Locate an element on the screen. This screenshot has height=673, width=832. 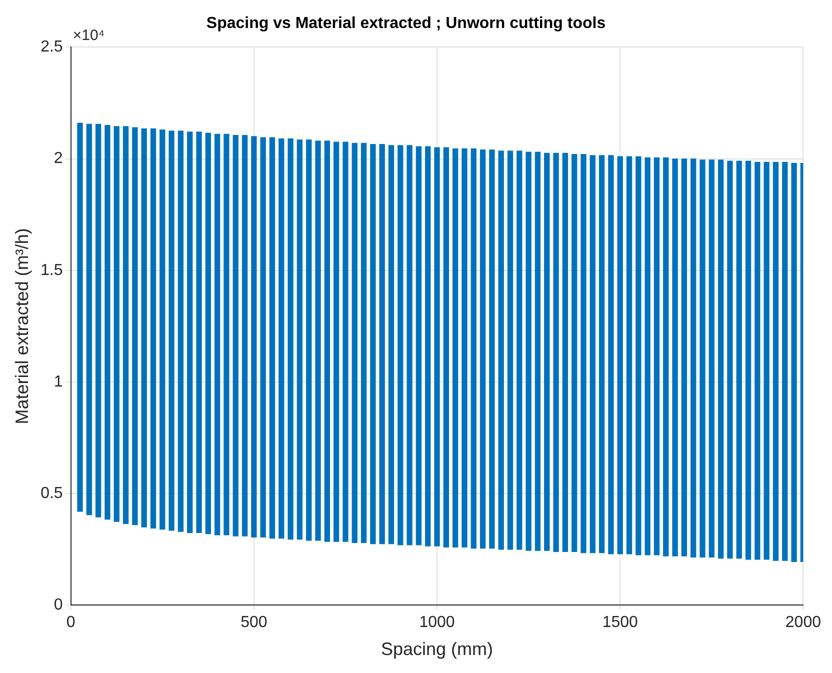
y-tick-label: 2 is located at coordinates (58, 159).